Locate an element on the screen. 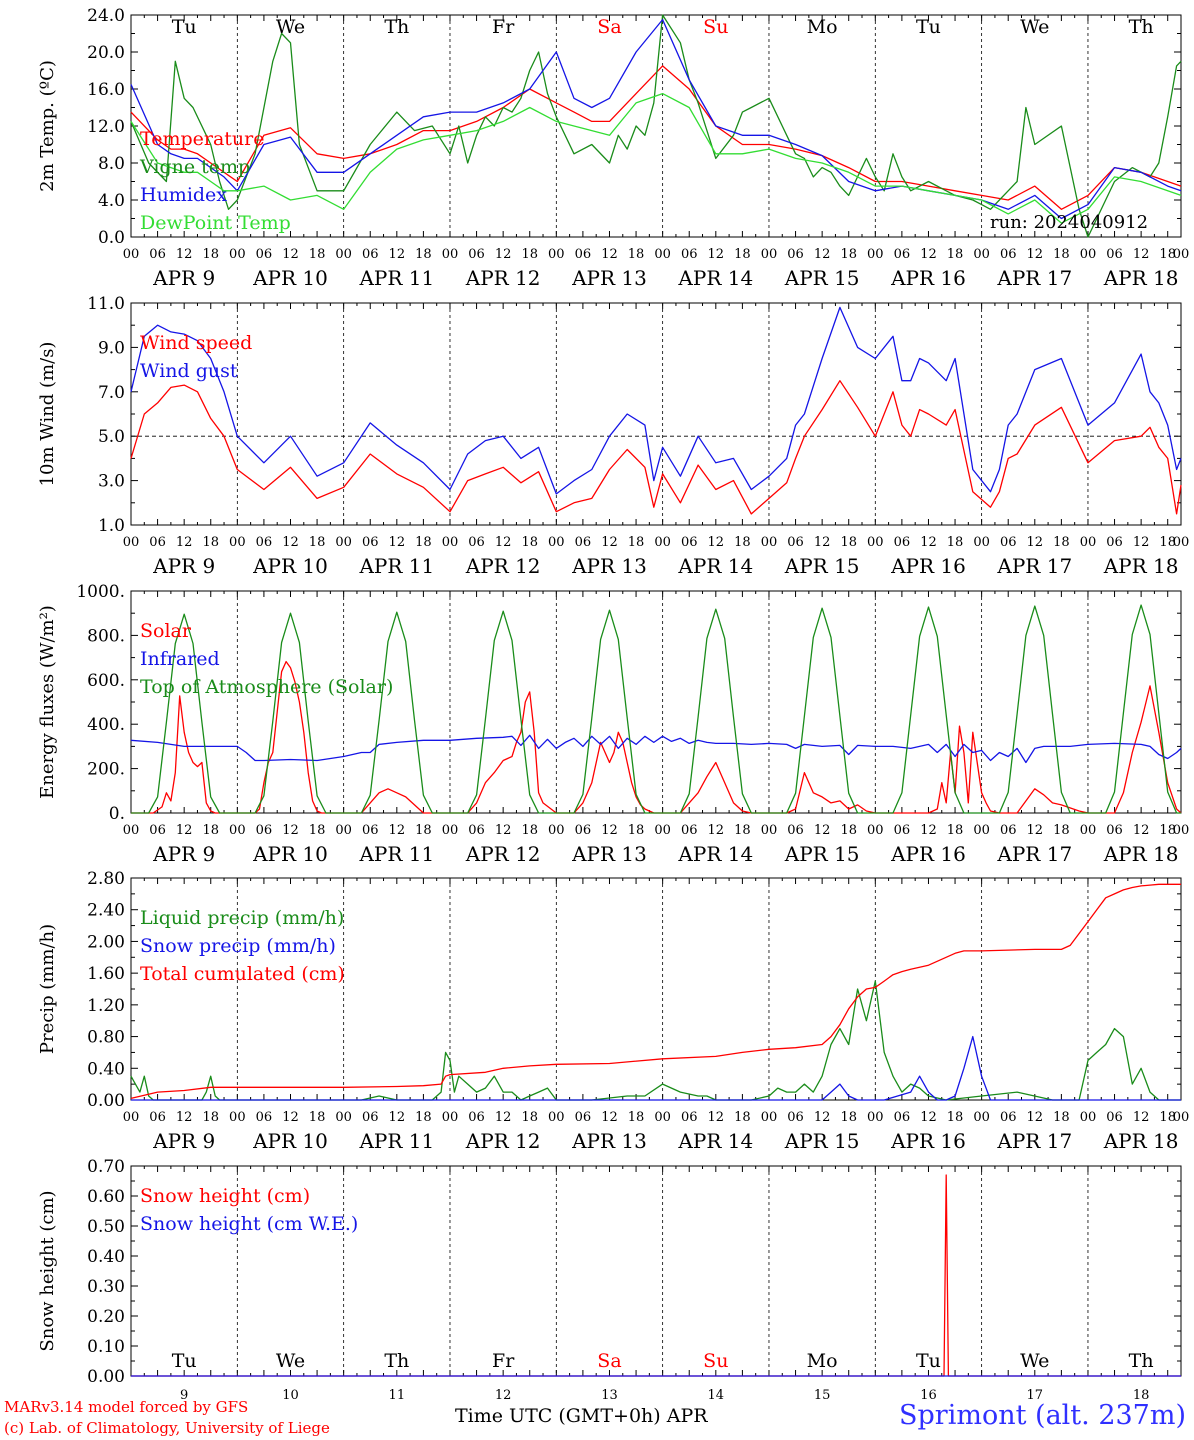  legend-entry: Snow height (cm) is located at coordinates (225, 1196).